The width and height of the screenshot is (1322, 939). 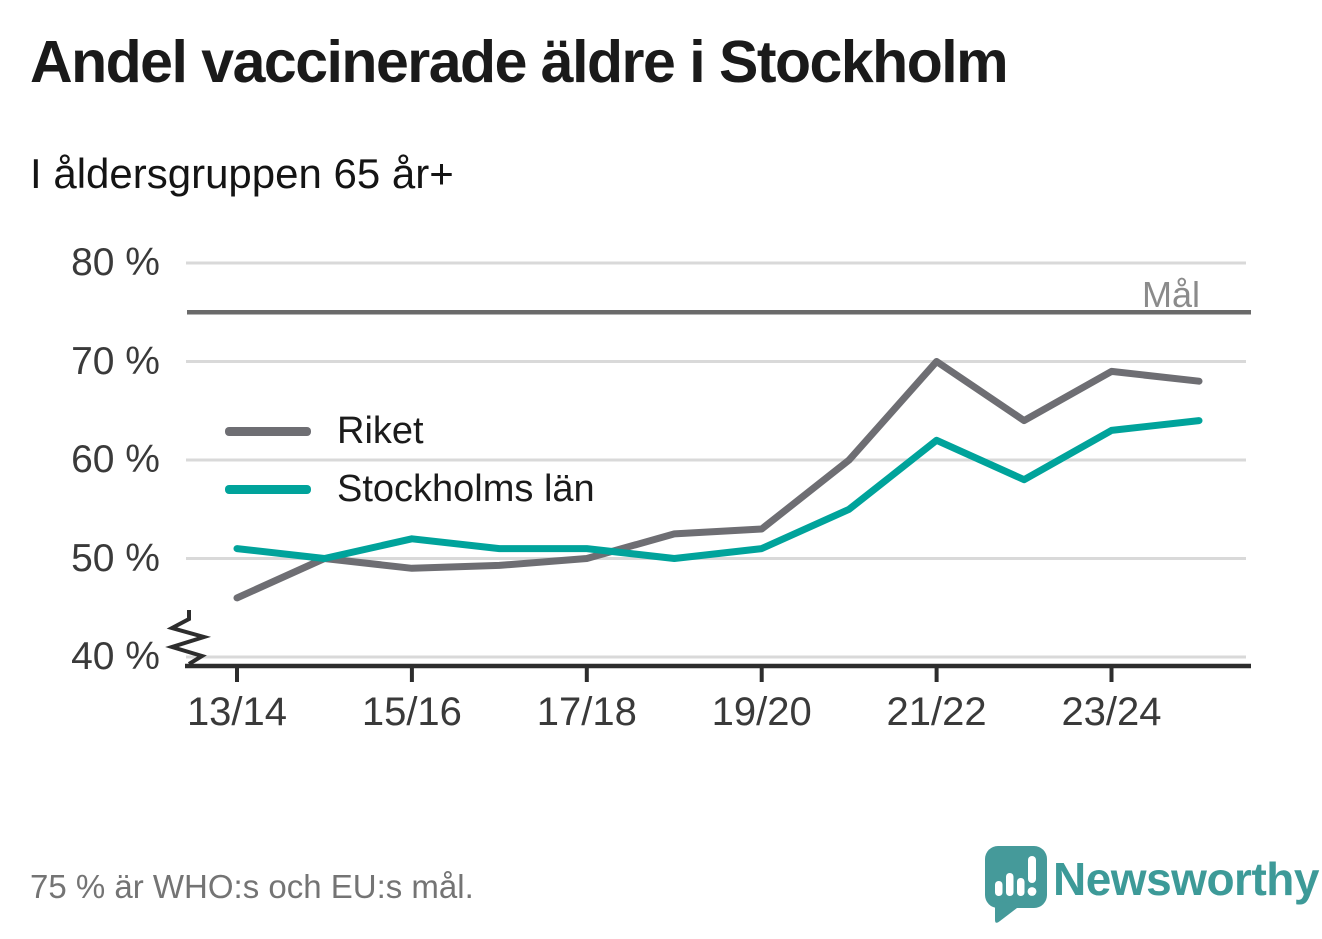 What do you see at coordinates (380, 430) in the screenshot?
I see `legend-label: Riket` at bounding box center [380, 430].